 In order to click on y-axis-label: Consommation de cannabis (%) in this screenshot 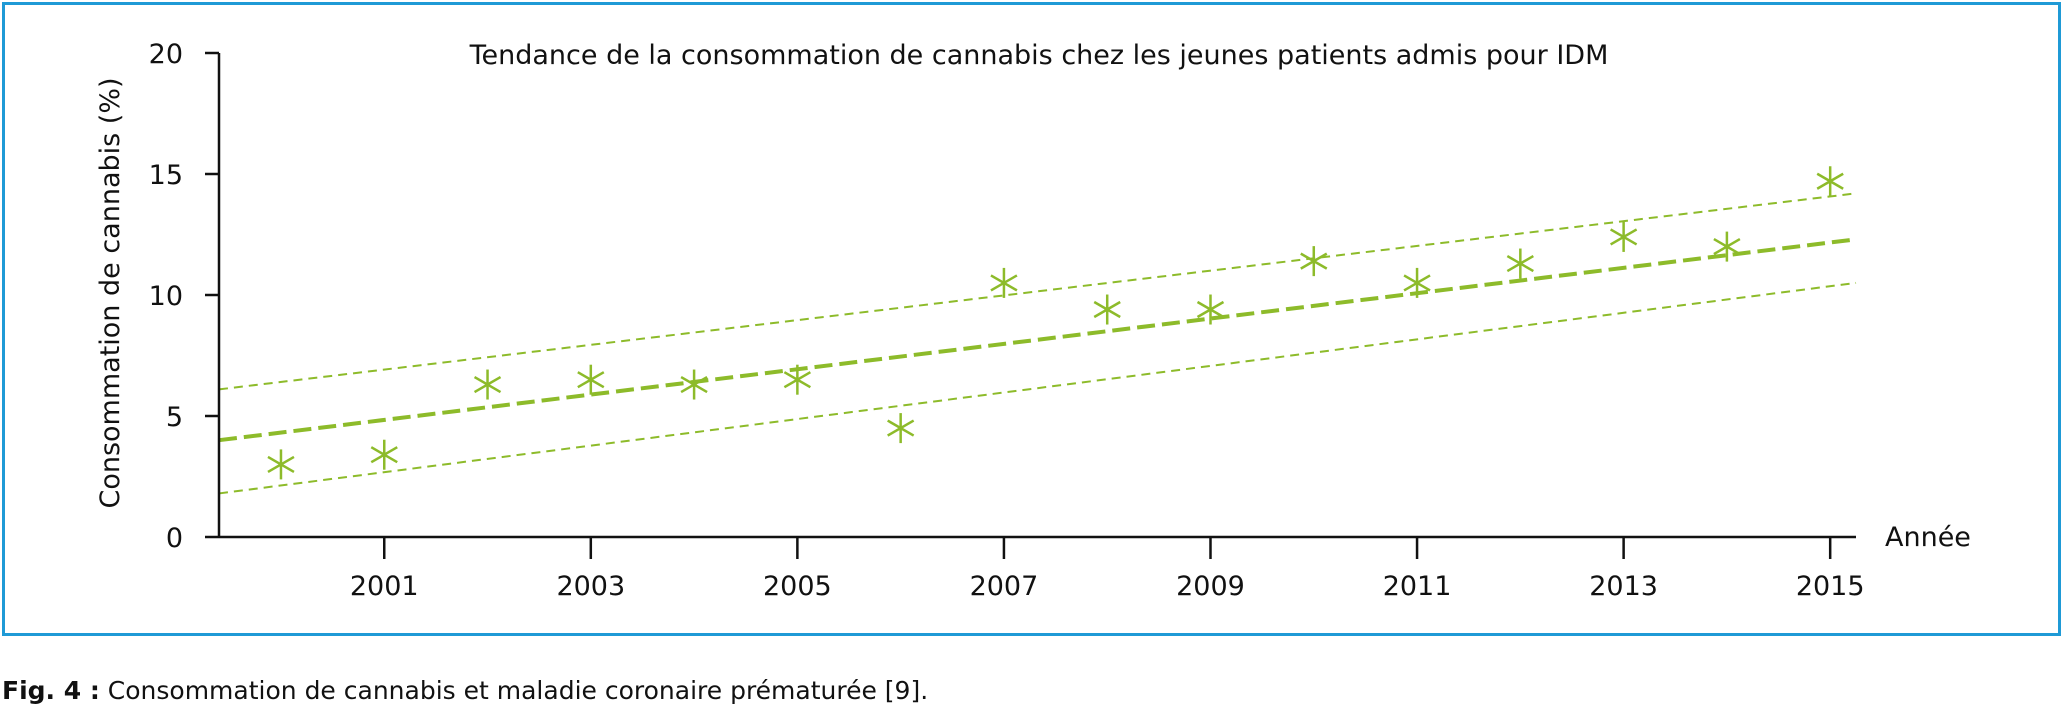, I will do `click(110, 292)`.